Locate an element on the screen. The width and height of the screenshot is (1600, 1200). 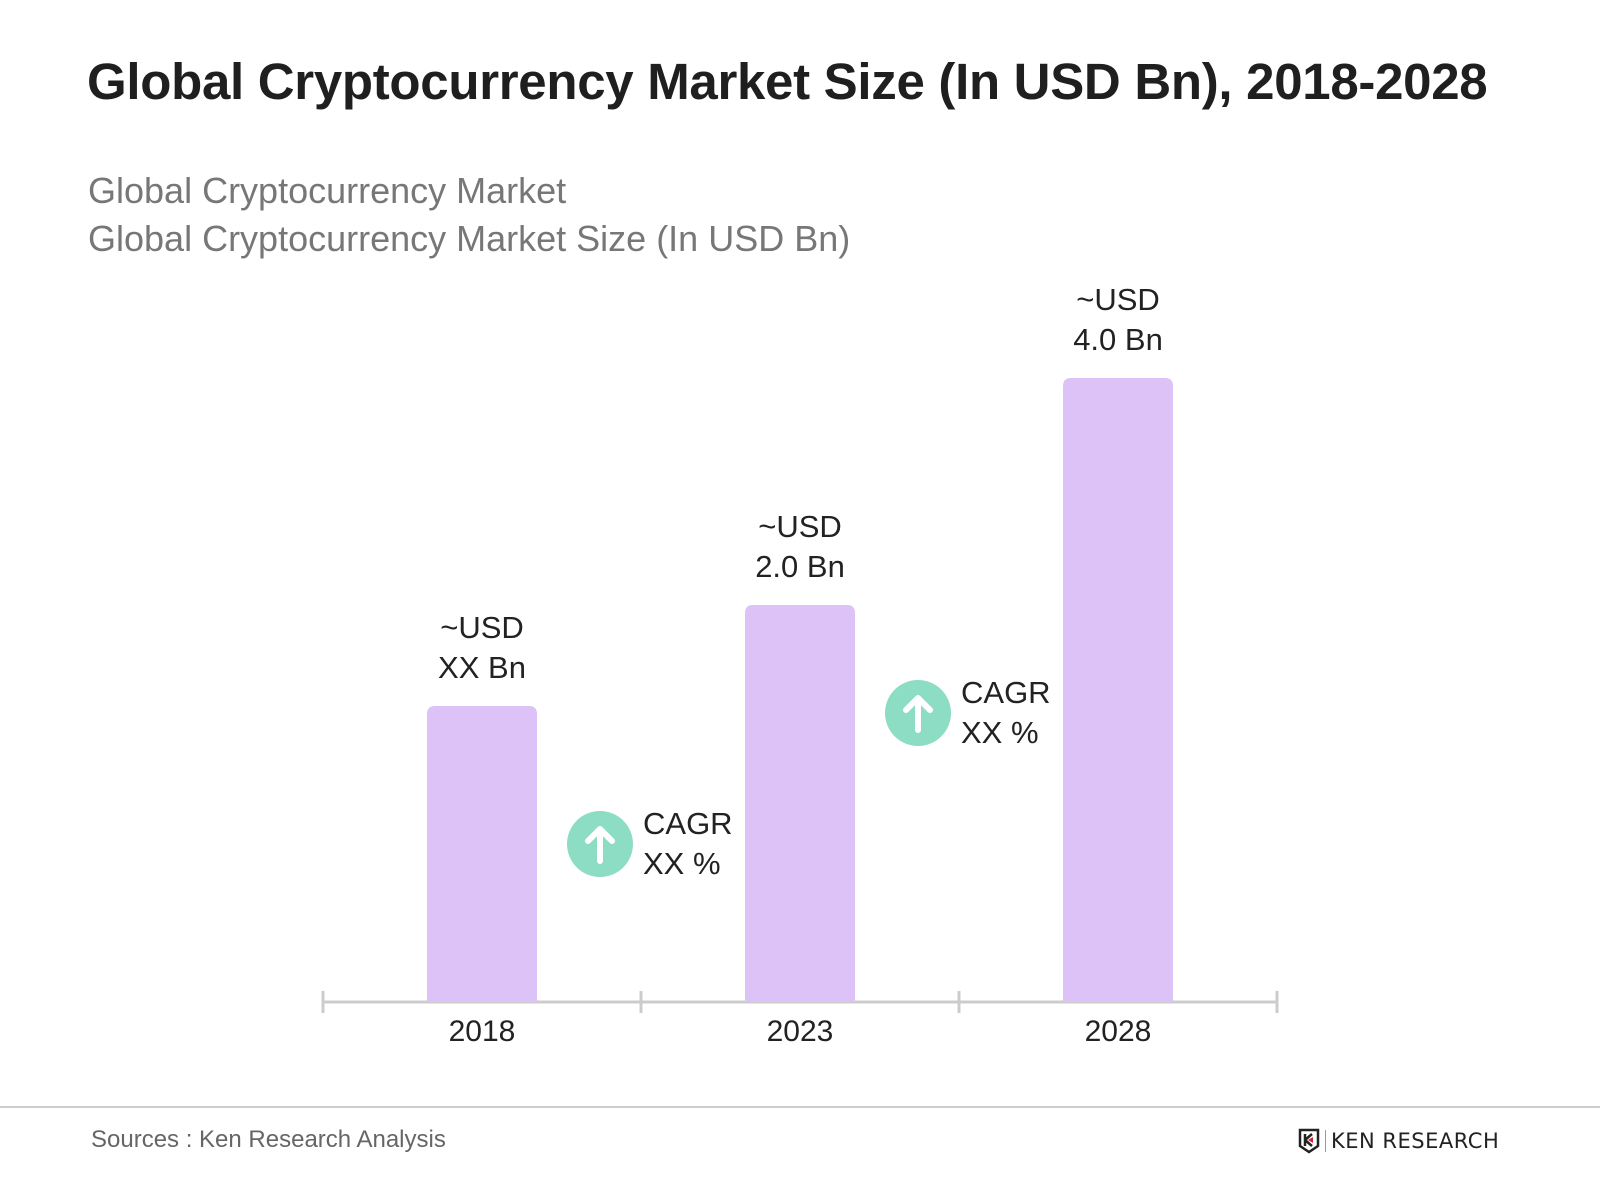
footer-divider is located at coordinates (800, 1107).